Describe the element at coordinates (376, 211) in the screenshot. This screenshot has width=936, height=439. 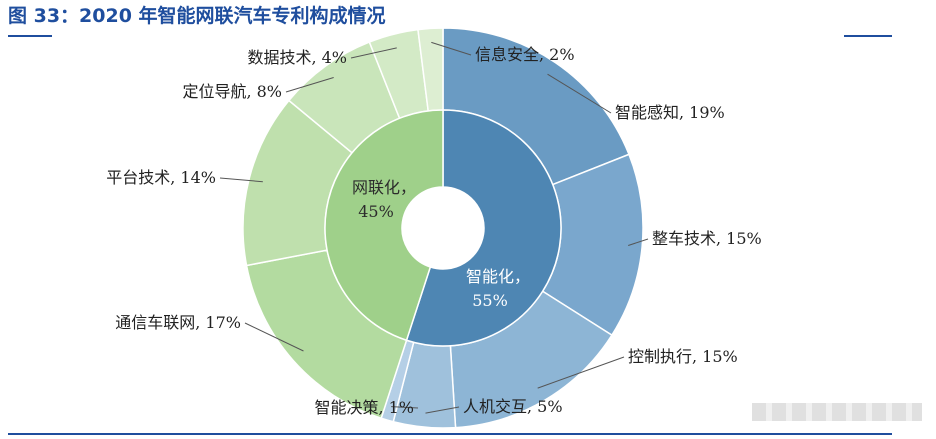
I see `inner-slice-pct-1: 45%` at that location.